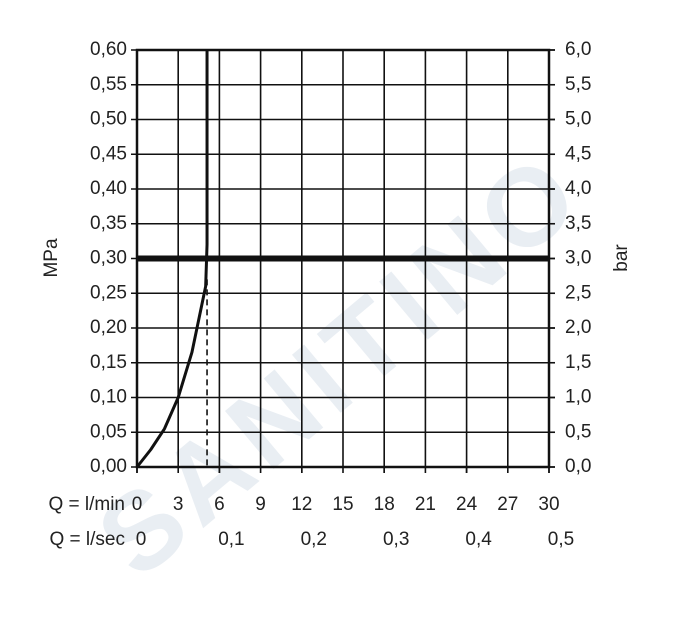  Describe the element at coordinates (621, 258) in the screenshot. I see `y2-axis-label: bar` at that location.